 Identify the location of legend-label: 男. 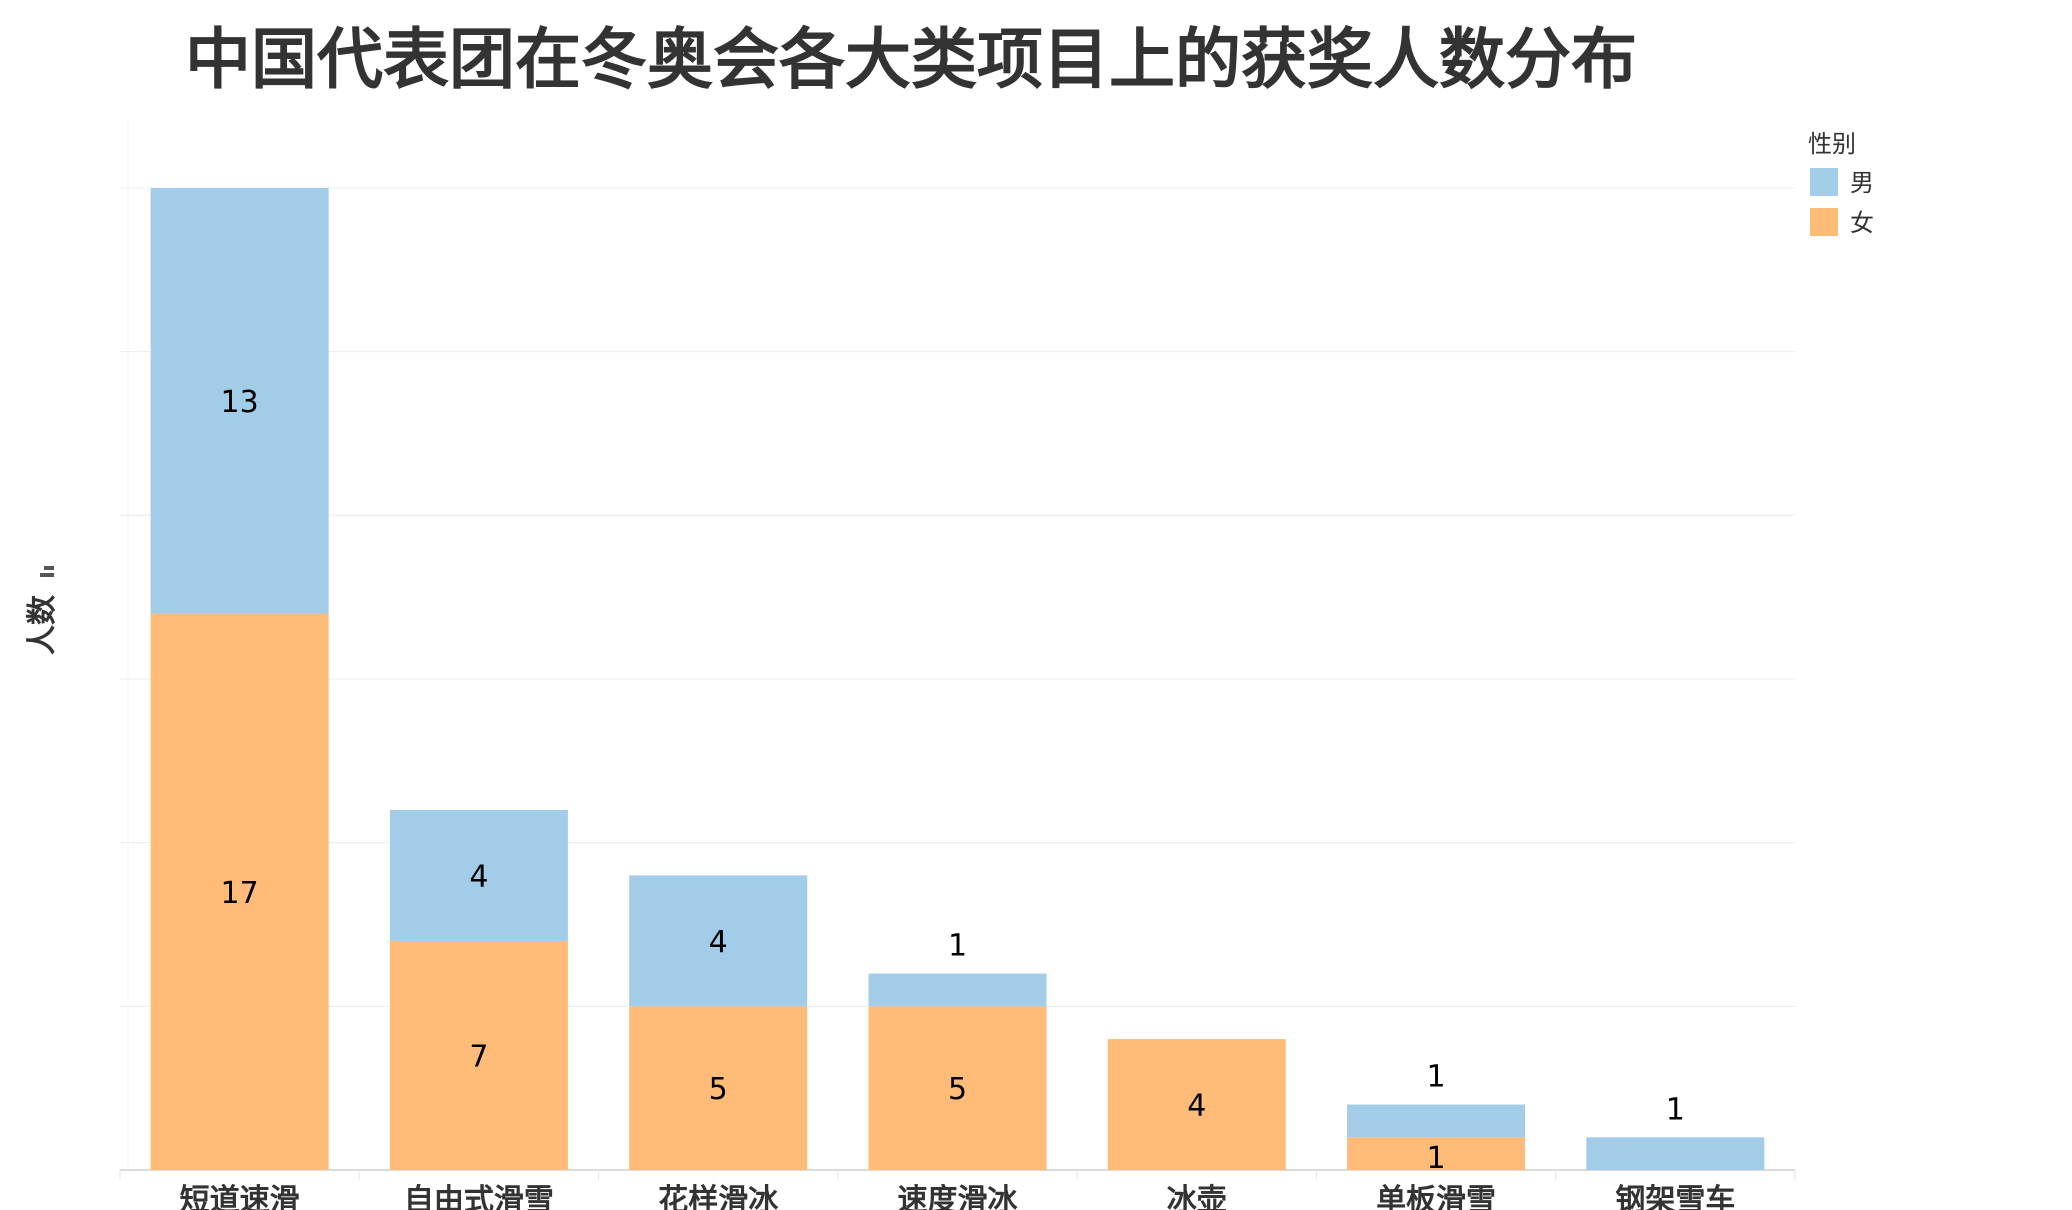
(1862, 183).